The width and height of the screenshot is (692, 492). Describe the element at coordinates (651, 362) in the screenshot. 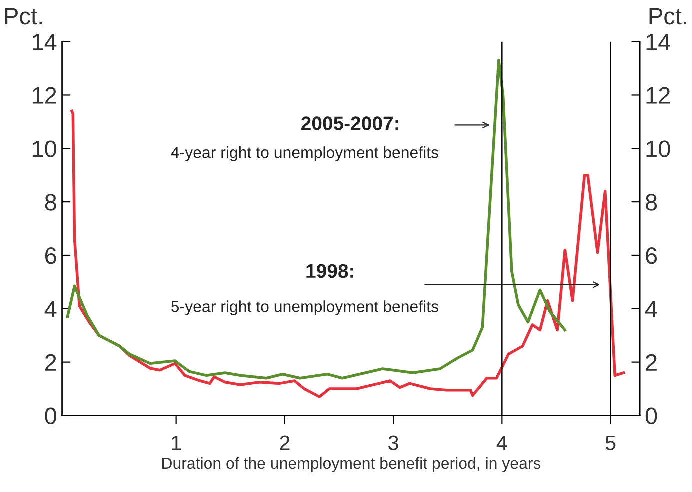

I see `y2-tick-label: 2` at that location.